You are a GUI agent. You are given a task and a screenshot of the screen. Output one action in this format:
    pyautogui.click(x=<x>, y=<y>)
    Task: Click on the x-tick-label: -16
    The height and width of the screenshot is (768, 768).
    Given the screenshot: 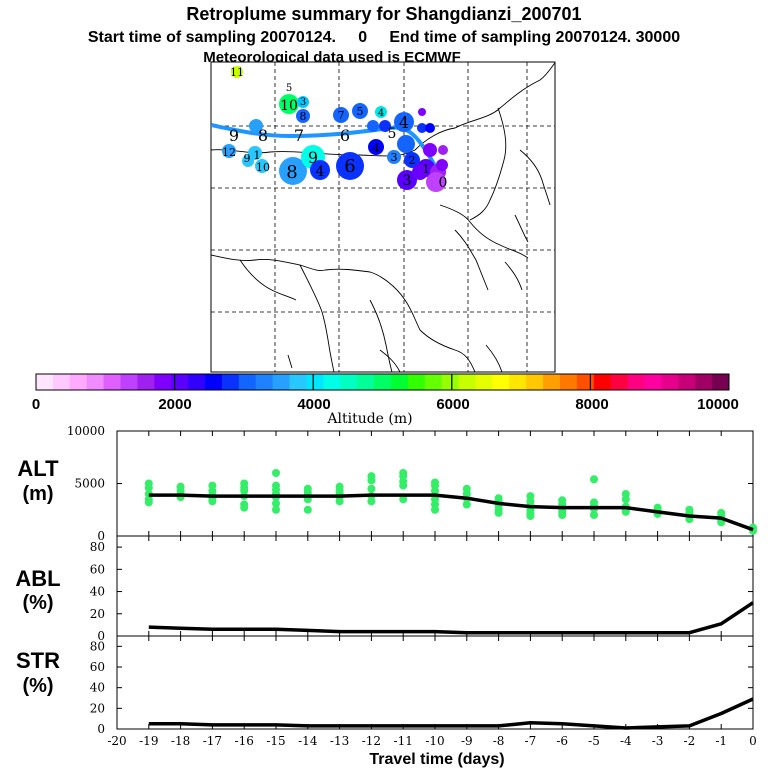 What is the action you would take?
    pyautogui.click(x=244, y=741)
    